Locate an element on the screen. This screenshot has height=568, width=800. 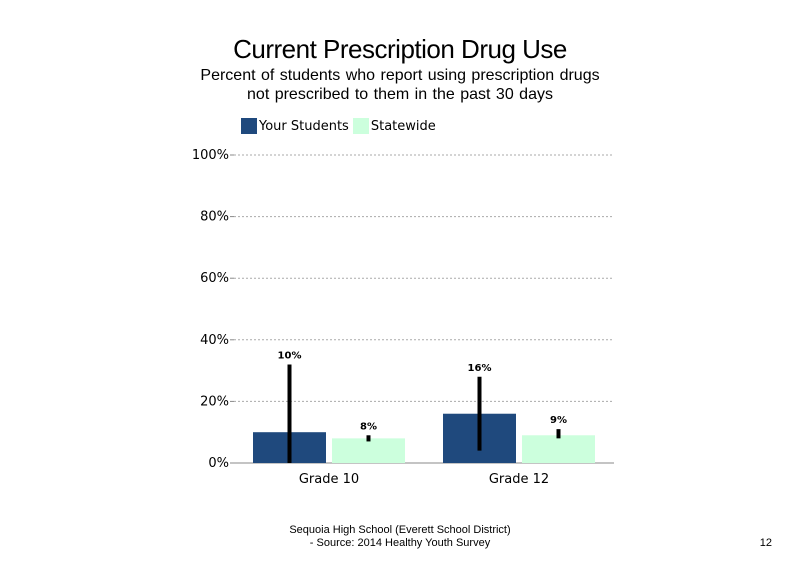
chart-title: Current Prescription Drug Use is located at coordinates (400, 49).